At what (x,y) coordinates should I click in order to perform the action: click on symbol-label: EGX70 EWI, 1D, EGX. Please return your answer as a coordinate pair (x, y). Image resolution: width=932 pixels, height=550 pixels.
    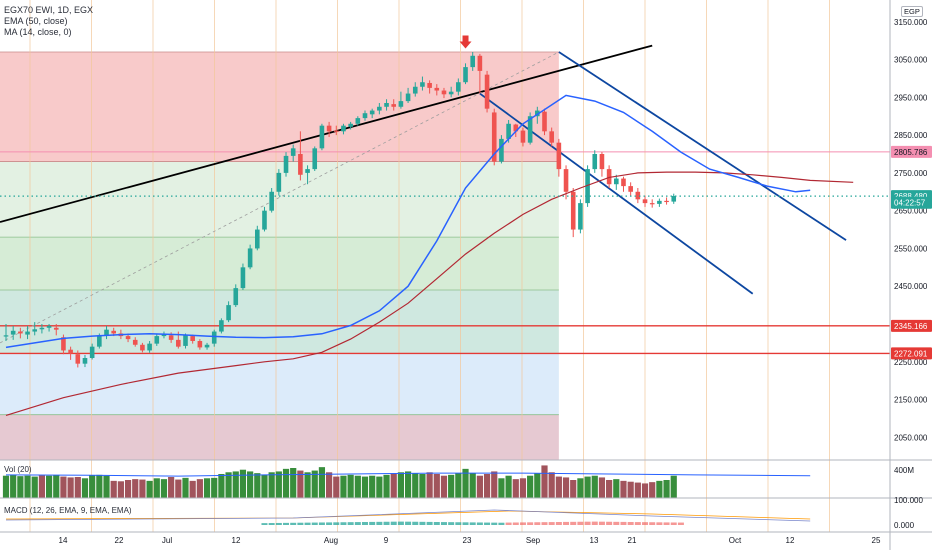
    Looking at the image, I should click on (49, 10).